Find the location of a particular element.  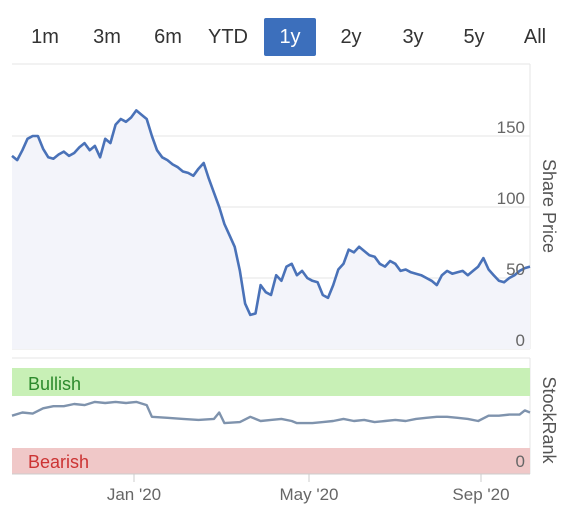

range-tab-1m: 1m is located at coordinates (45, 37).